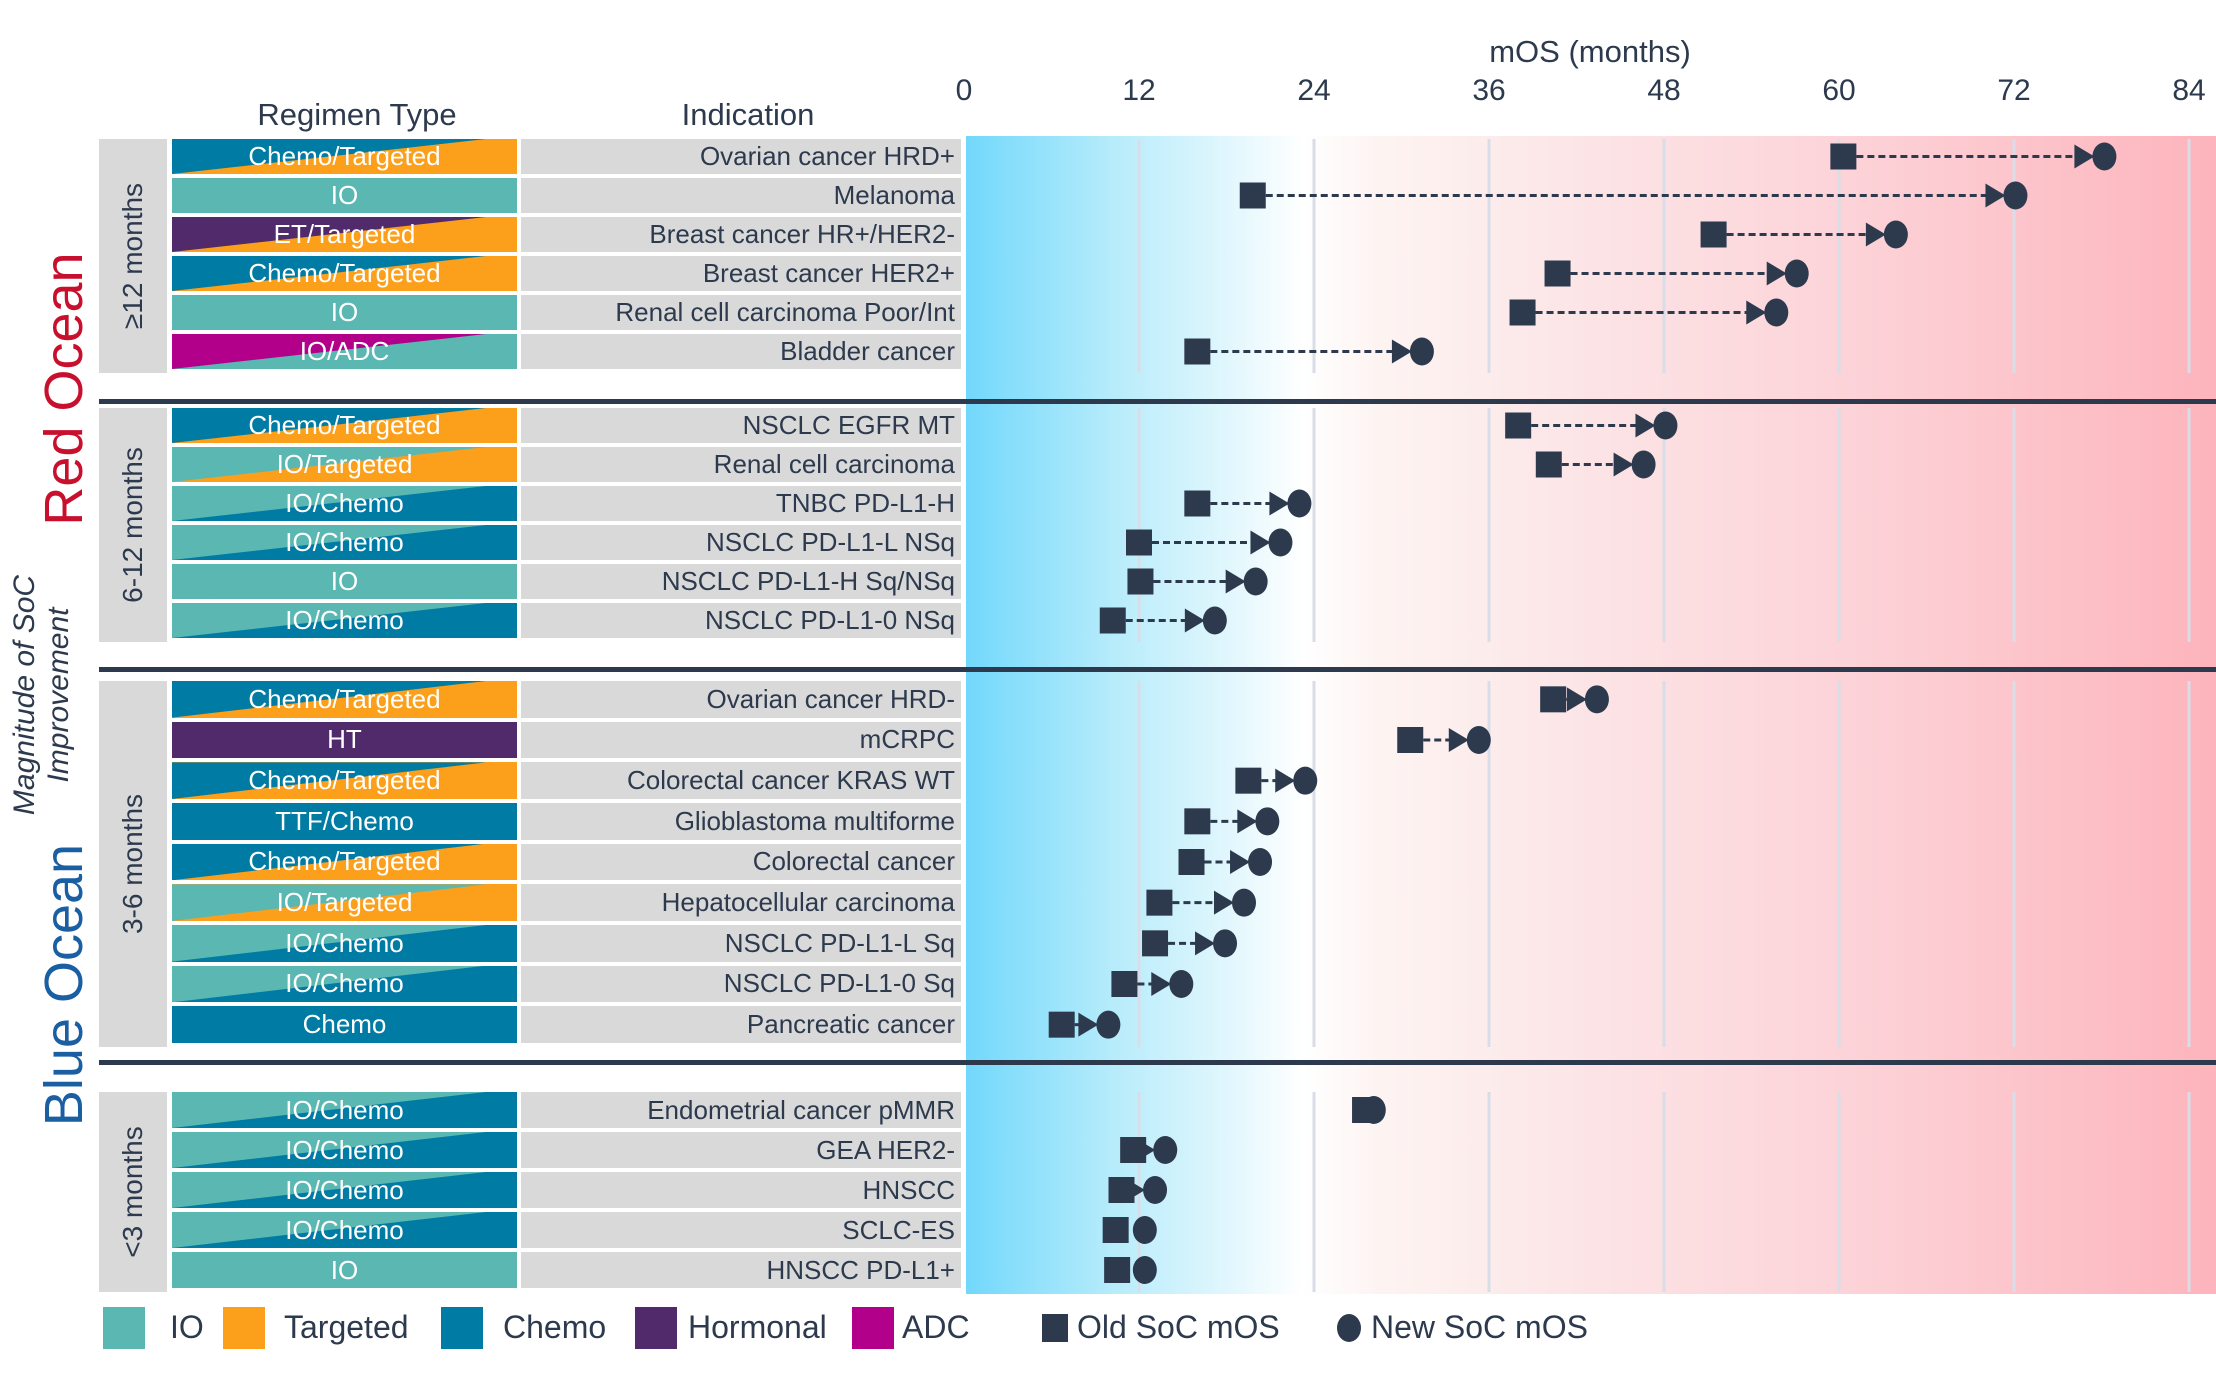 This screenshot has width=2216, height=1400. What do you see at coordinates (1157, 669) in the screenshot?
I see `group-separator` at bounding box center [1157, 669].